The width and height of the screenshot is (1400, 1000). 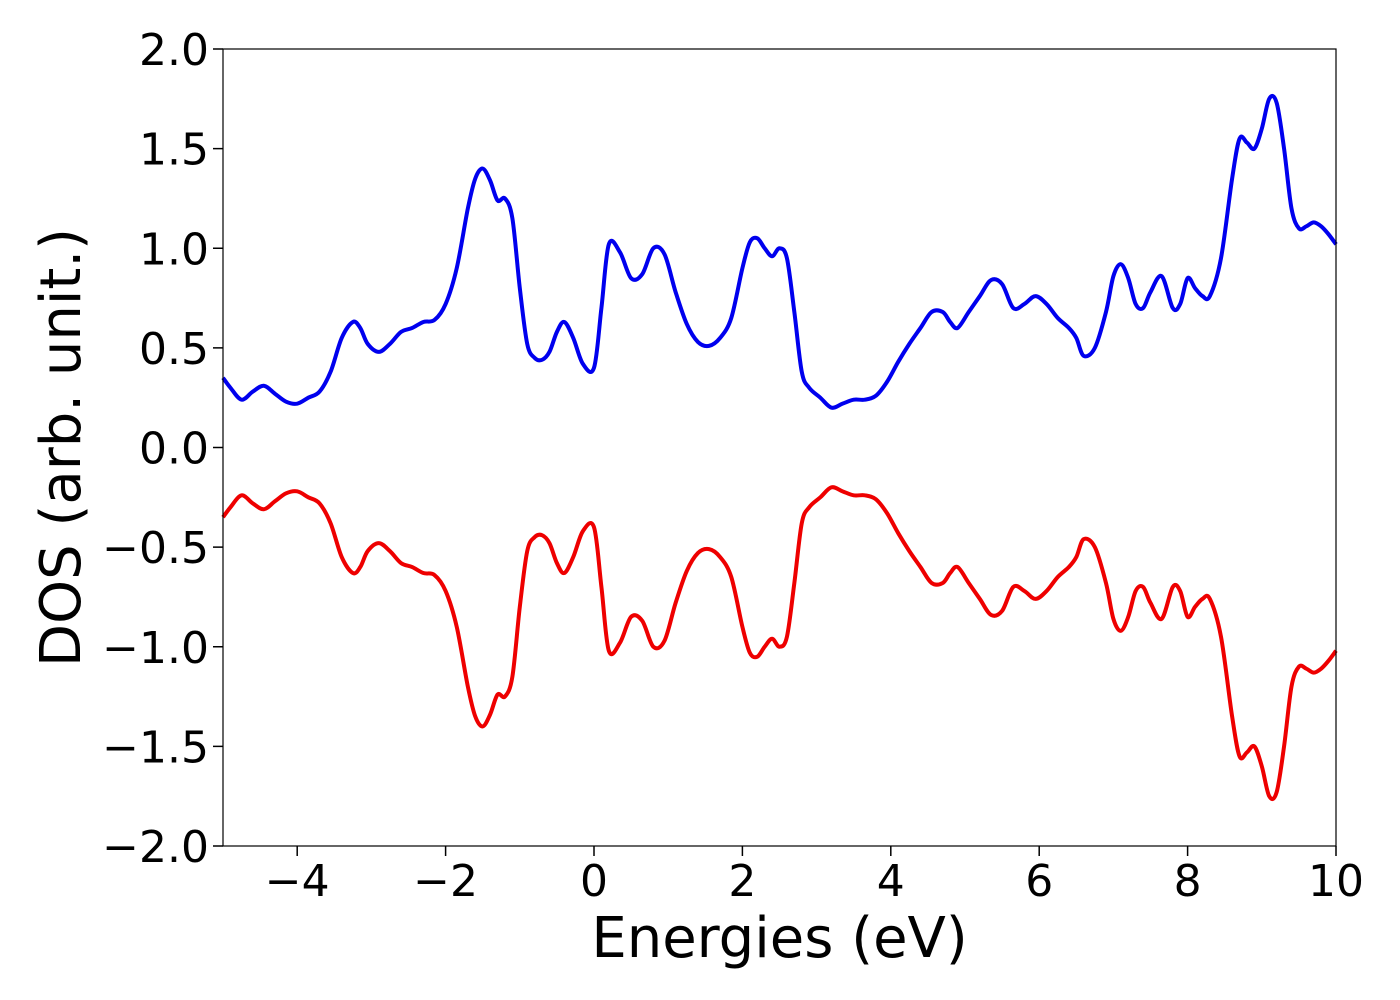 What do you see at coordinates (1039, 881) in the screenshot?
I see `x-tick-label: 6` at bounding box center [1039, 881].